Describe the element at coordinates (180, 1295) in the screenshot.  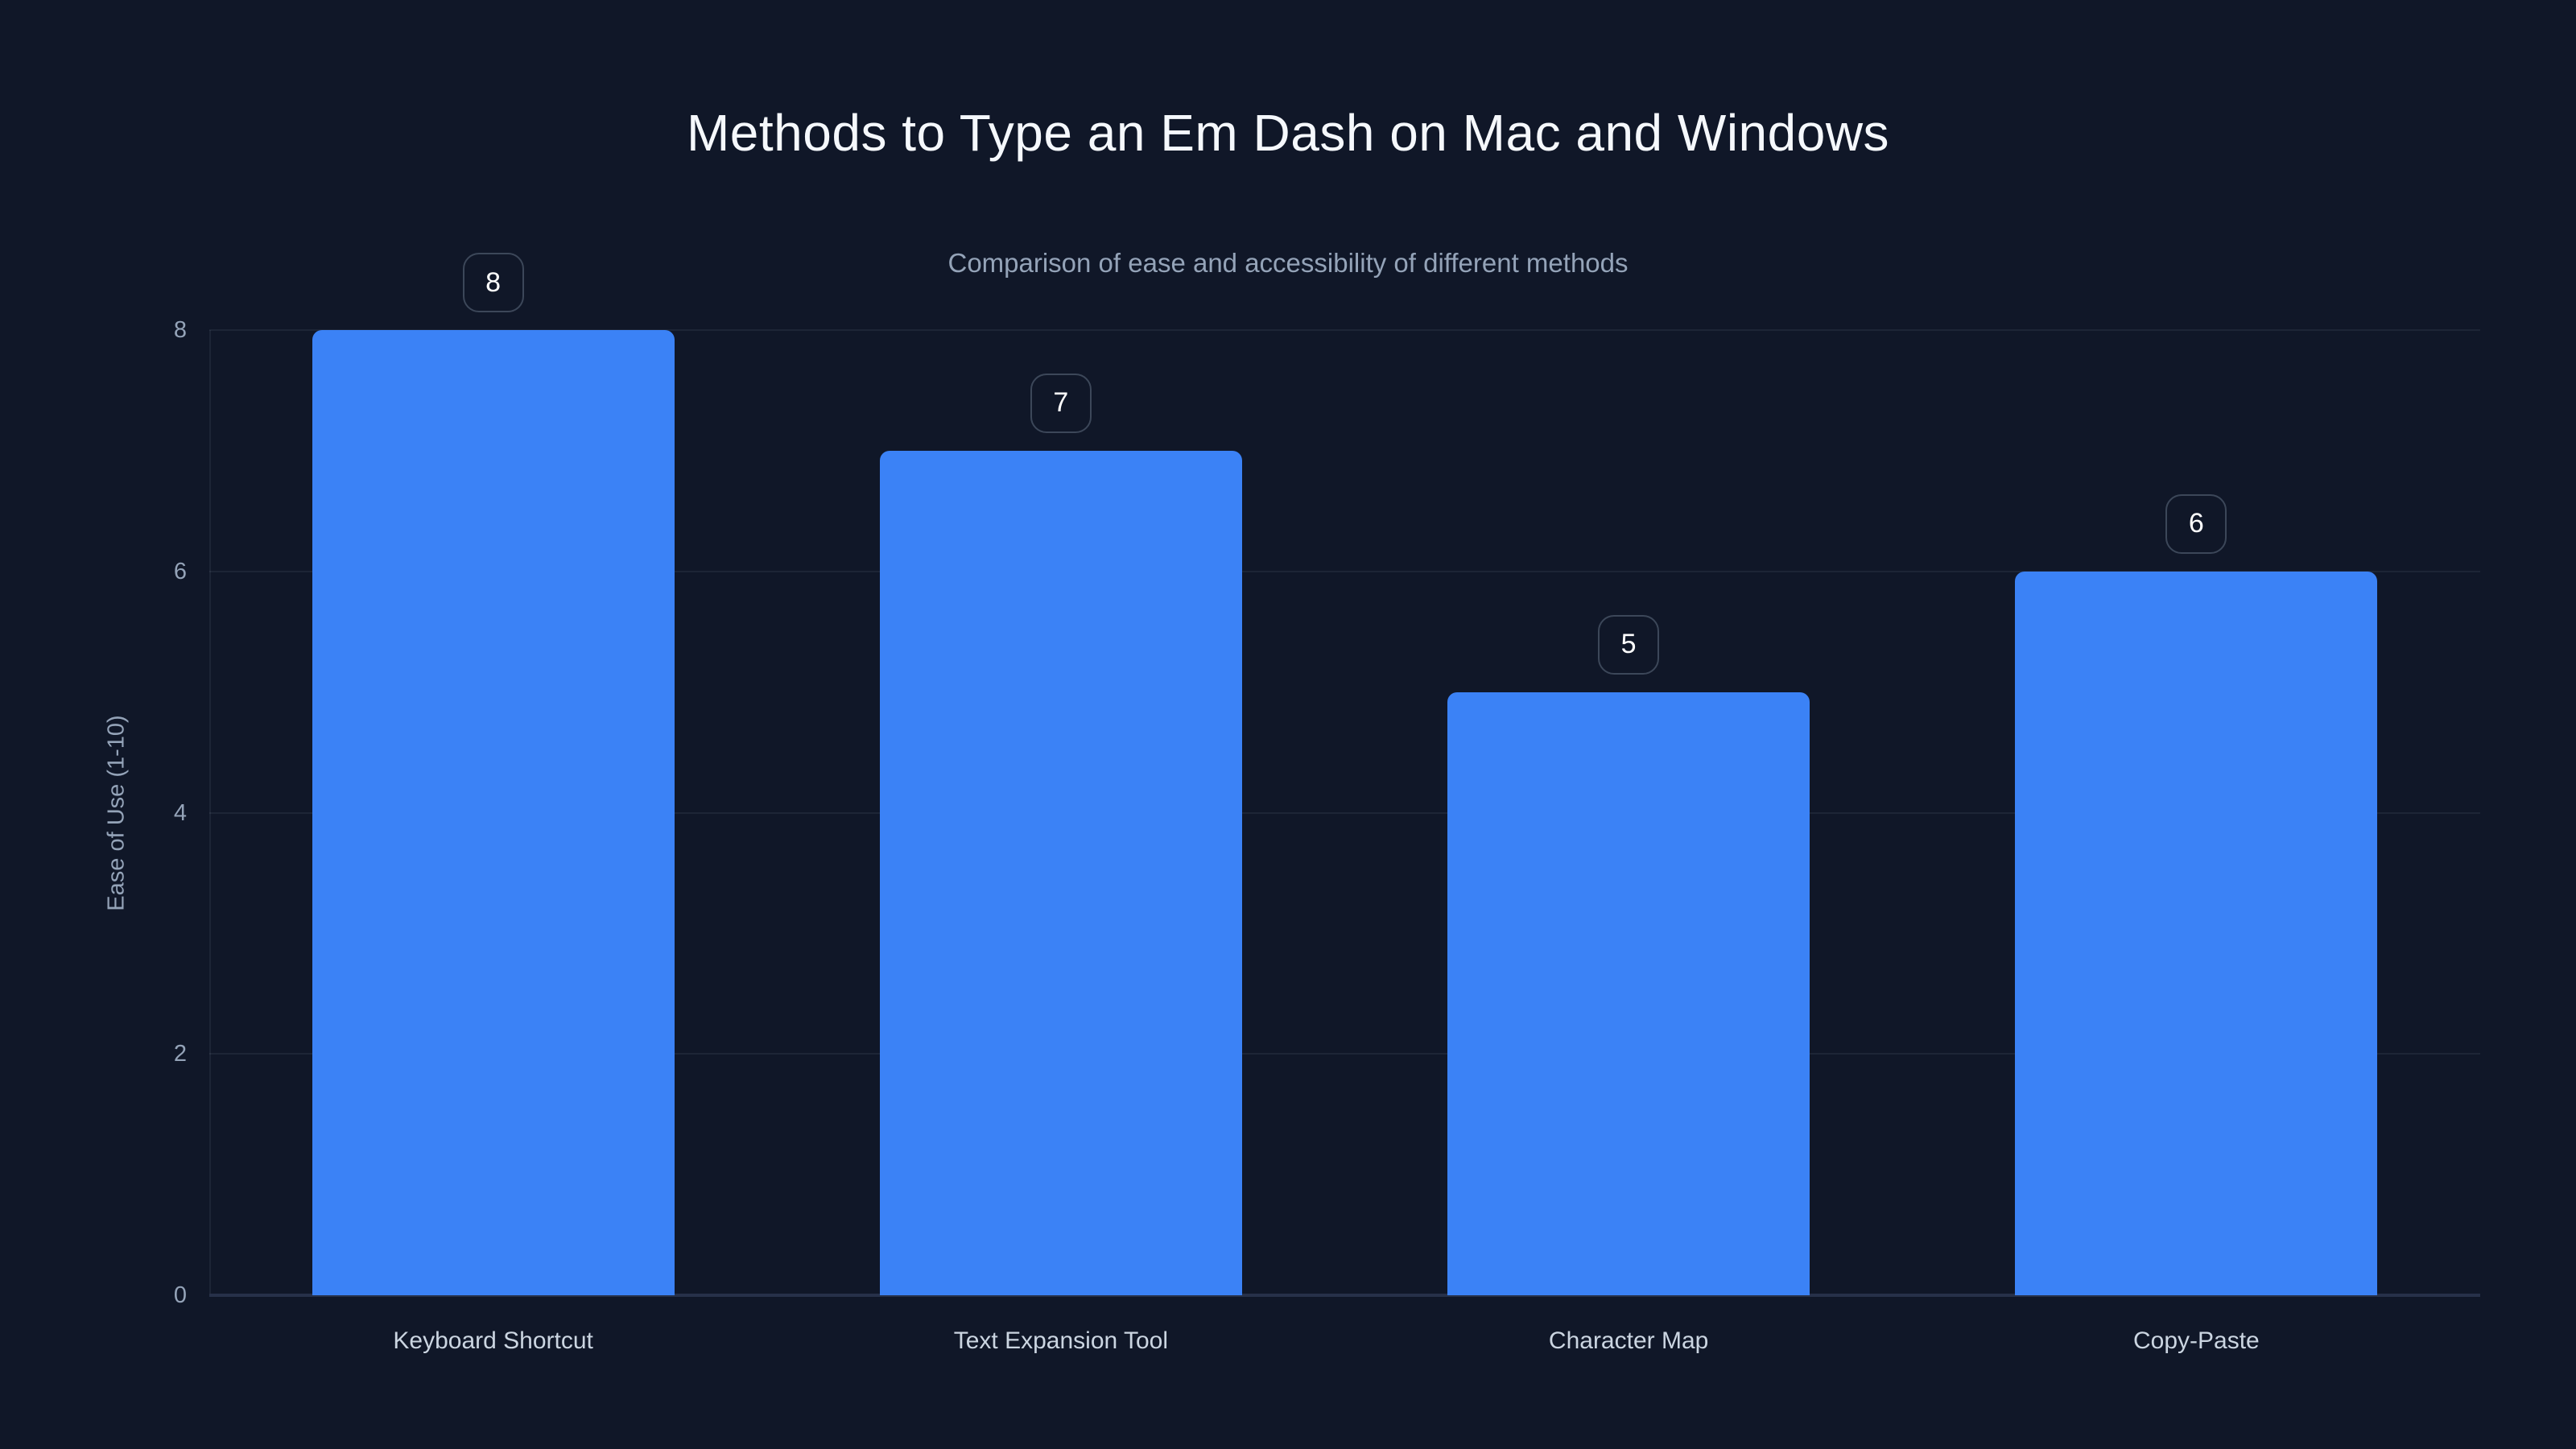
I see `y-tick-label-0: 0` at that location.